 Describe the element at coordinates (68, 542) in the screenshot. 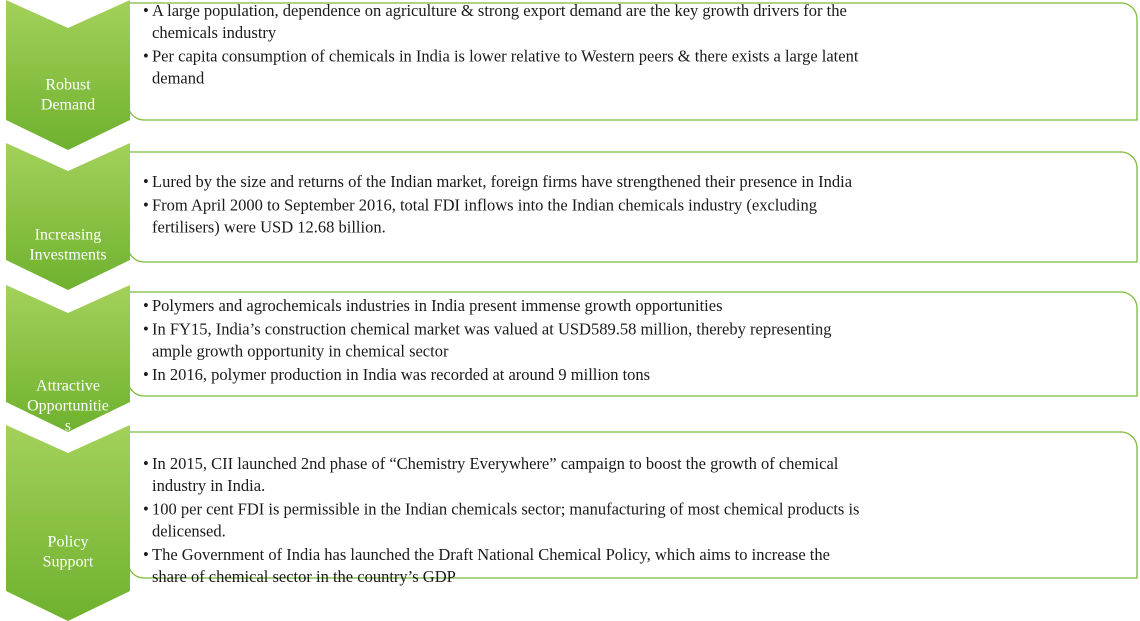

I see `stage-label: Policy` at that location.